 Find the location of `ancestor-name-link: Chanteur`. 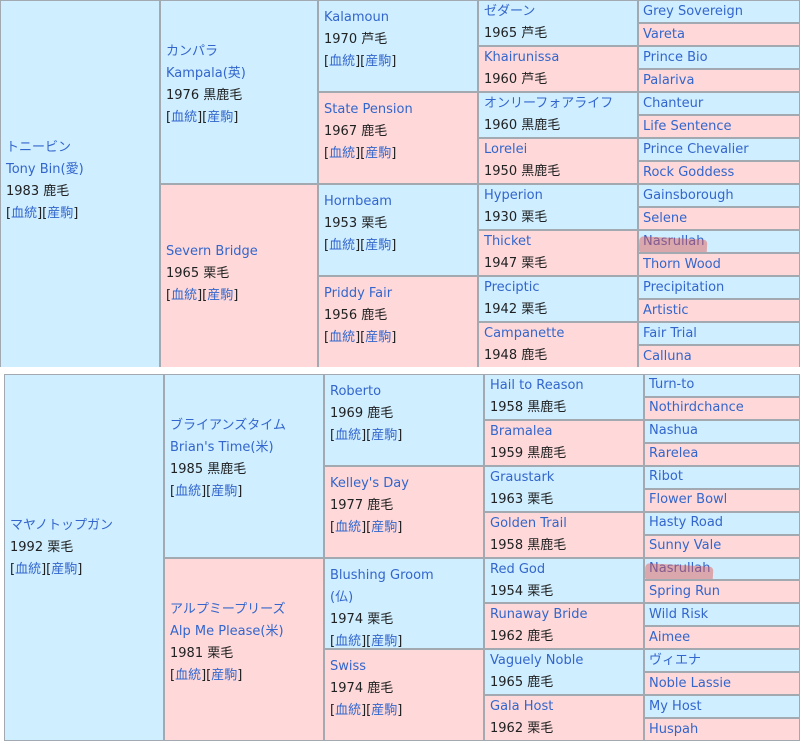

ancestor-name-link: Chanteur is located at coordinates (673, 103).